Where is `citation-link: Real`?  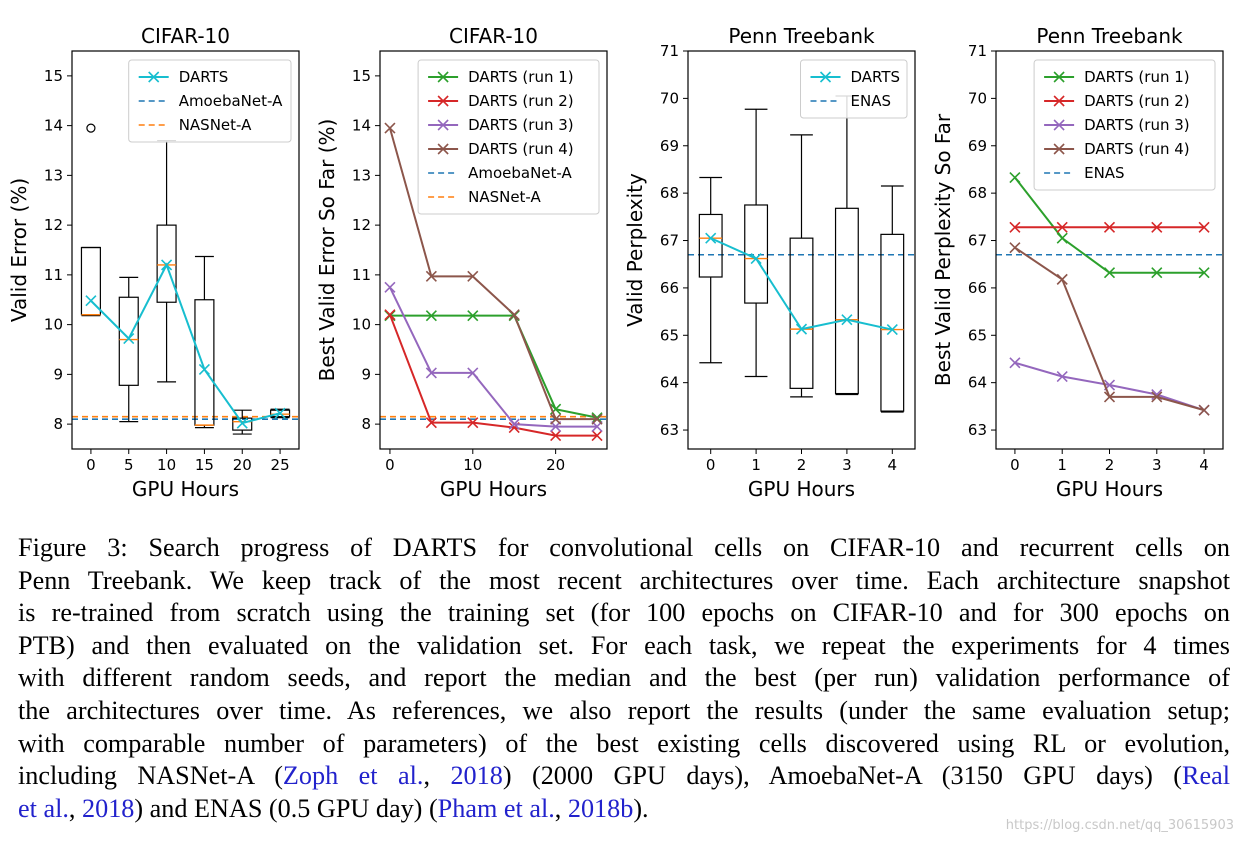 citation-link: Real is located at coordinates (1206, 776).